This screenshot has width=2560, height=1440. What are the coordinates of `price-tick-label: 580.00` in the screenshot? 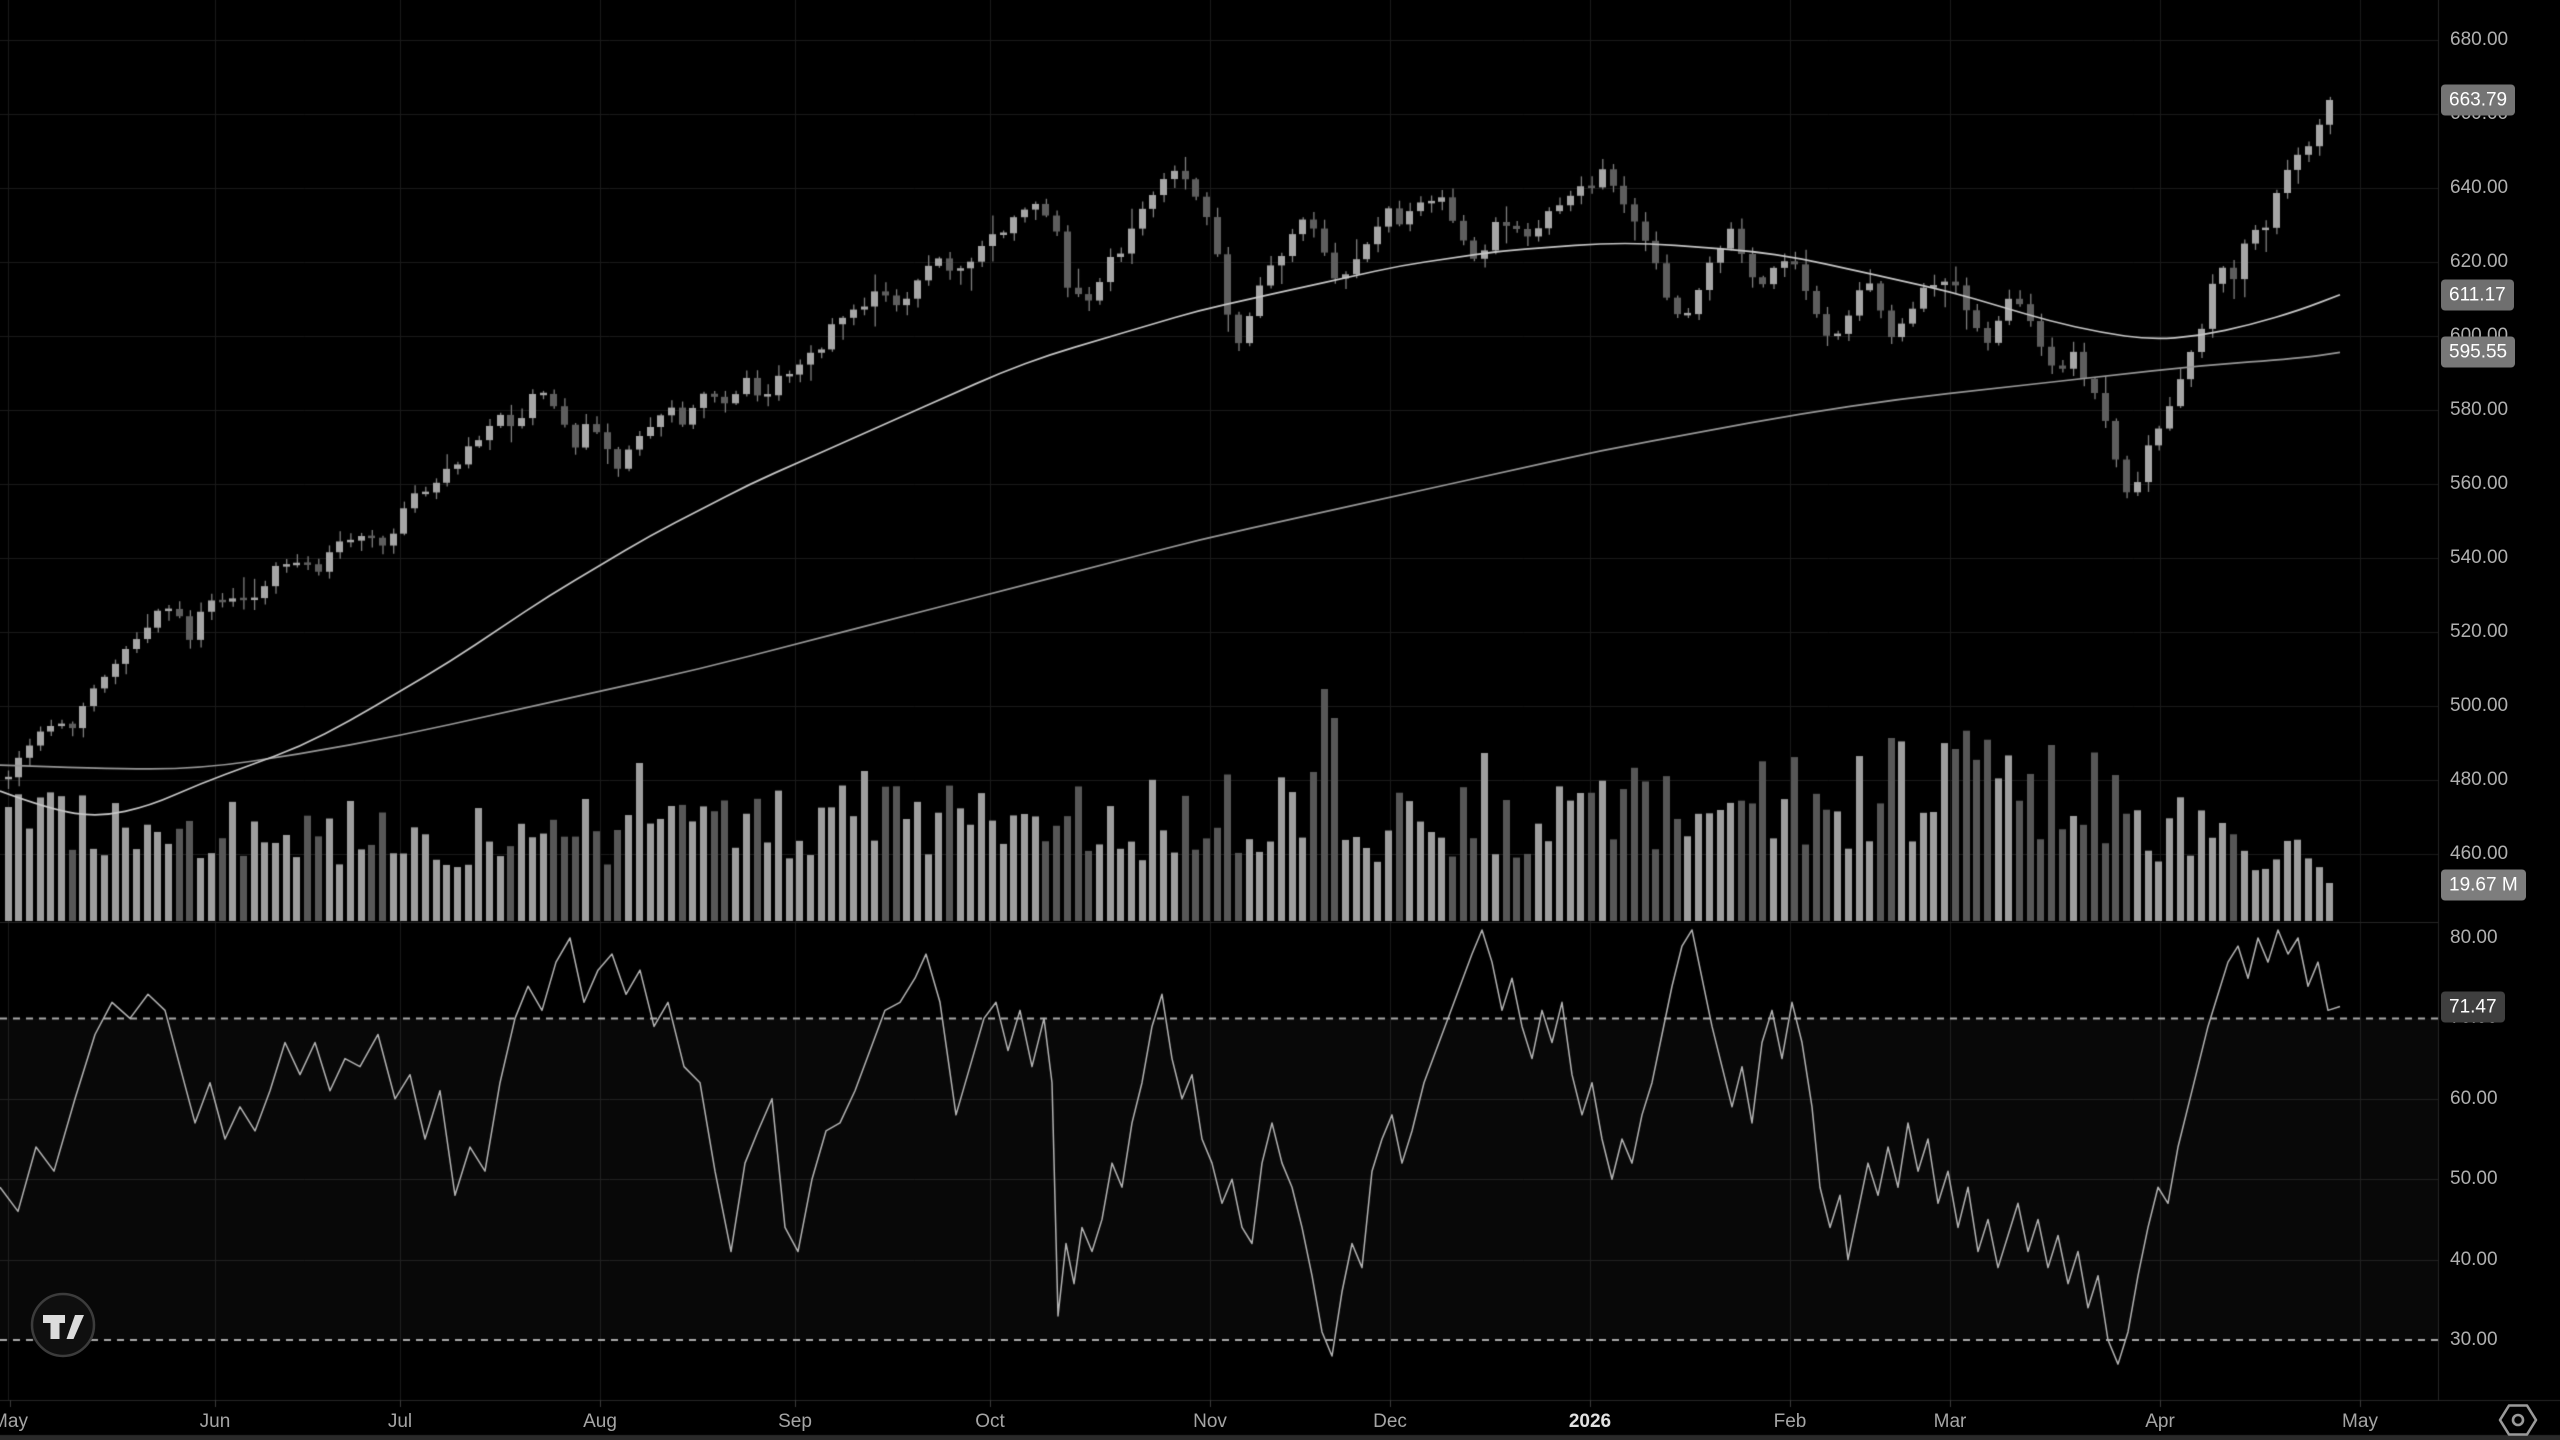 It's located at (2479, 409).